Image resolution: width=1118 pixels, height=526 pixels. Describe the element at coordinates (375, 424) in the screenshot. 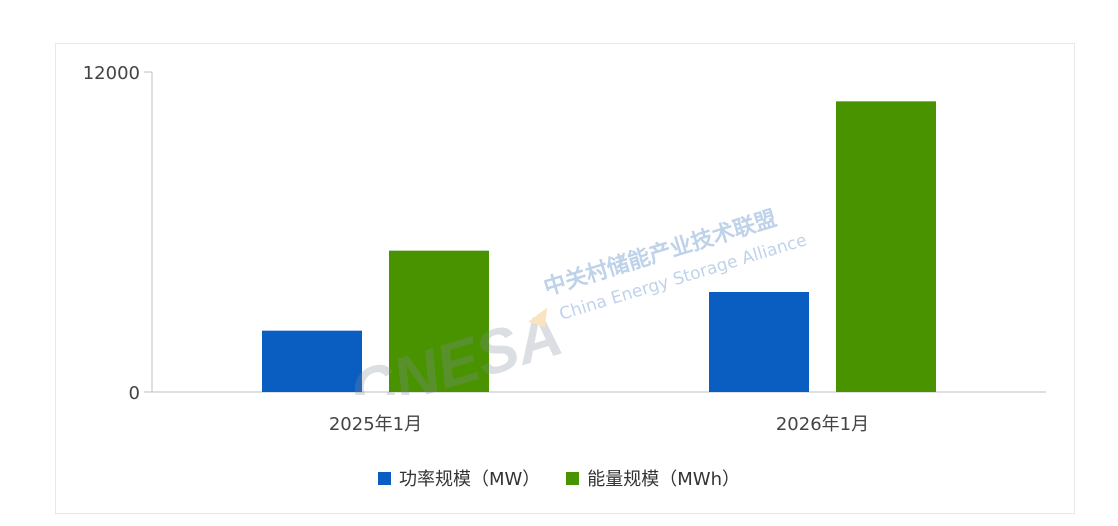

I see `x-tick-label: 2025年1月` at that location.